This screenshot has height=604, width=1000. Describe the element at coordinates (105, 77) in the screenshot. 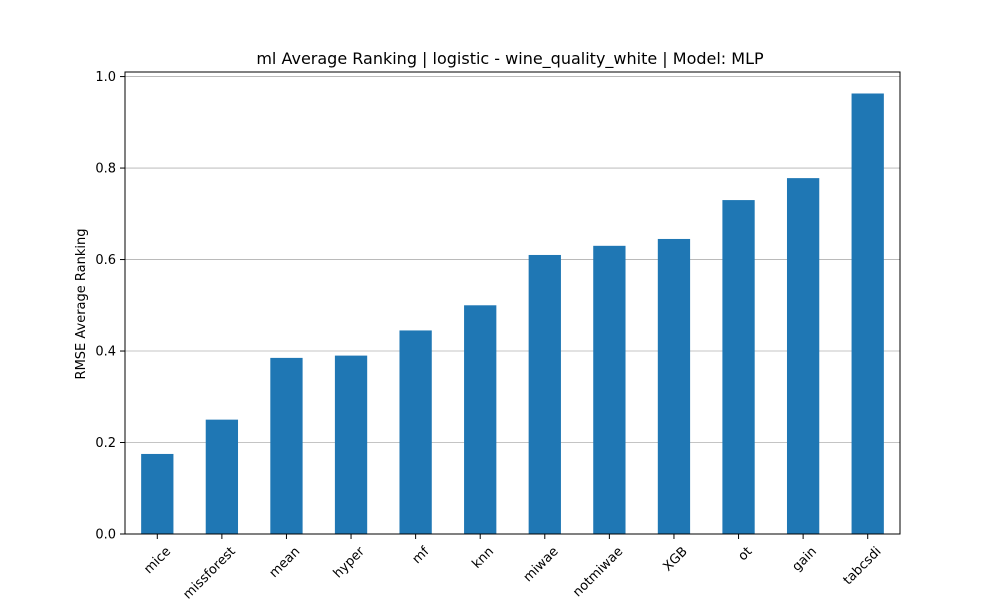

I see `y-tick-label: 1.0` at that location.